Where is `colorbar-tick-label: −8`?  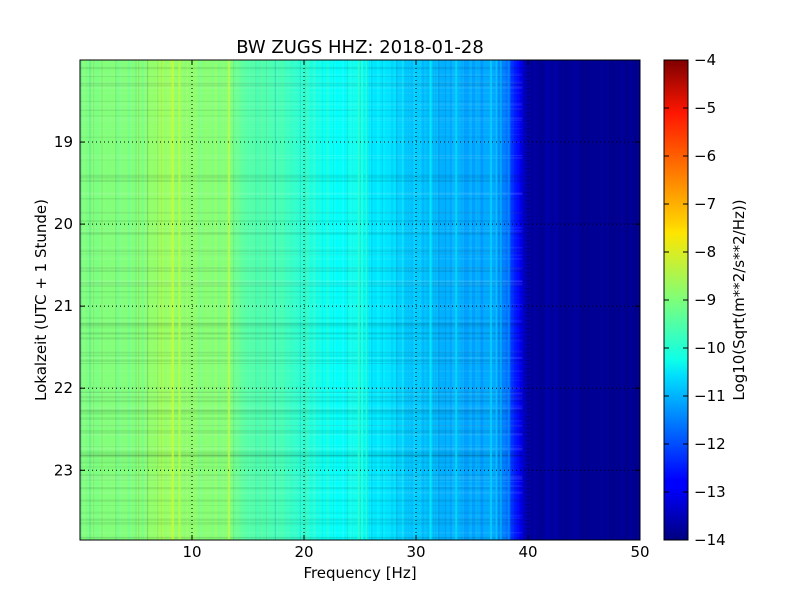
colorbar-tick-label: −8 is located at coordinates (705, 252).